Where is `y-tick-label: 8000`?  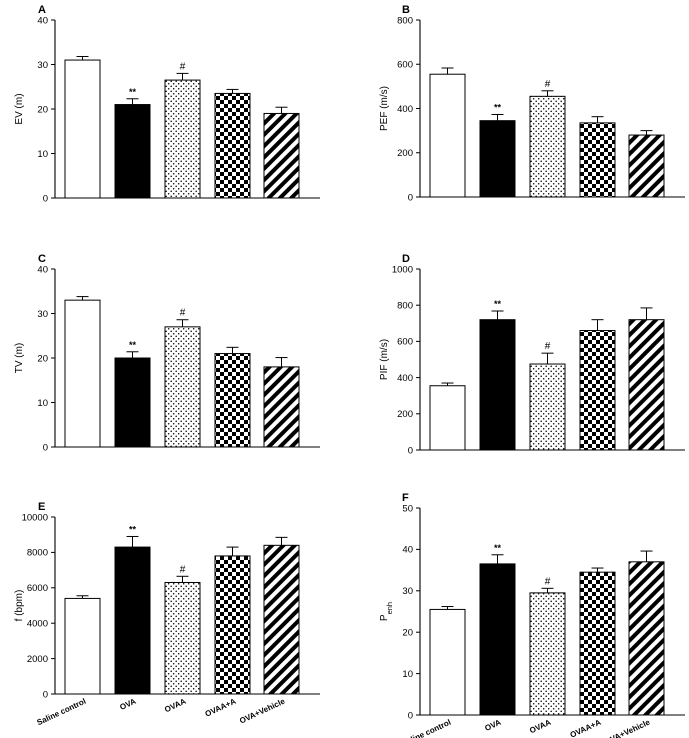 y-tick-label: 8000 is located at coordinates (37, 553).